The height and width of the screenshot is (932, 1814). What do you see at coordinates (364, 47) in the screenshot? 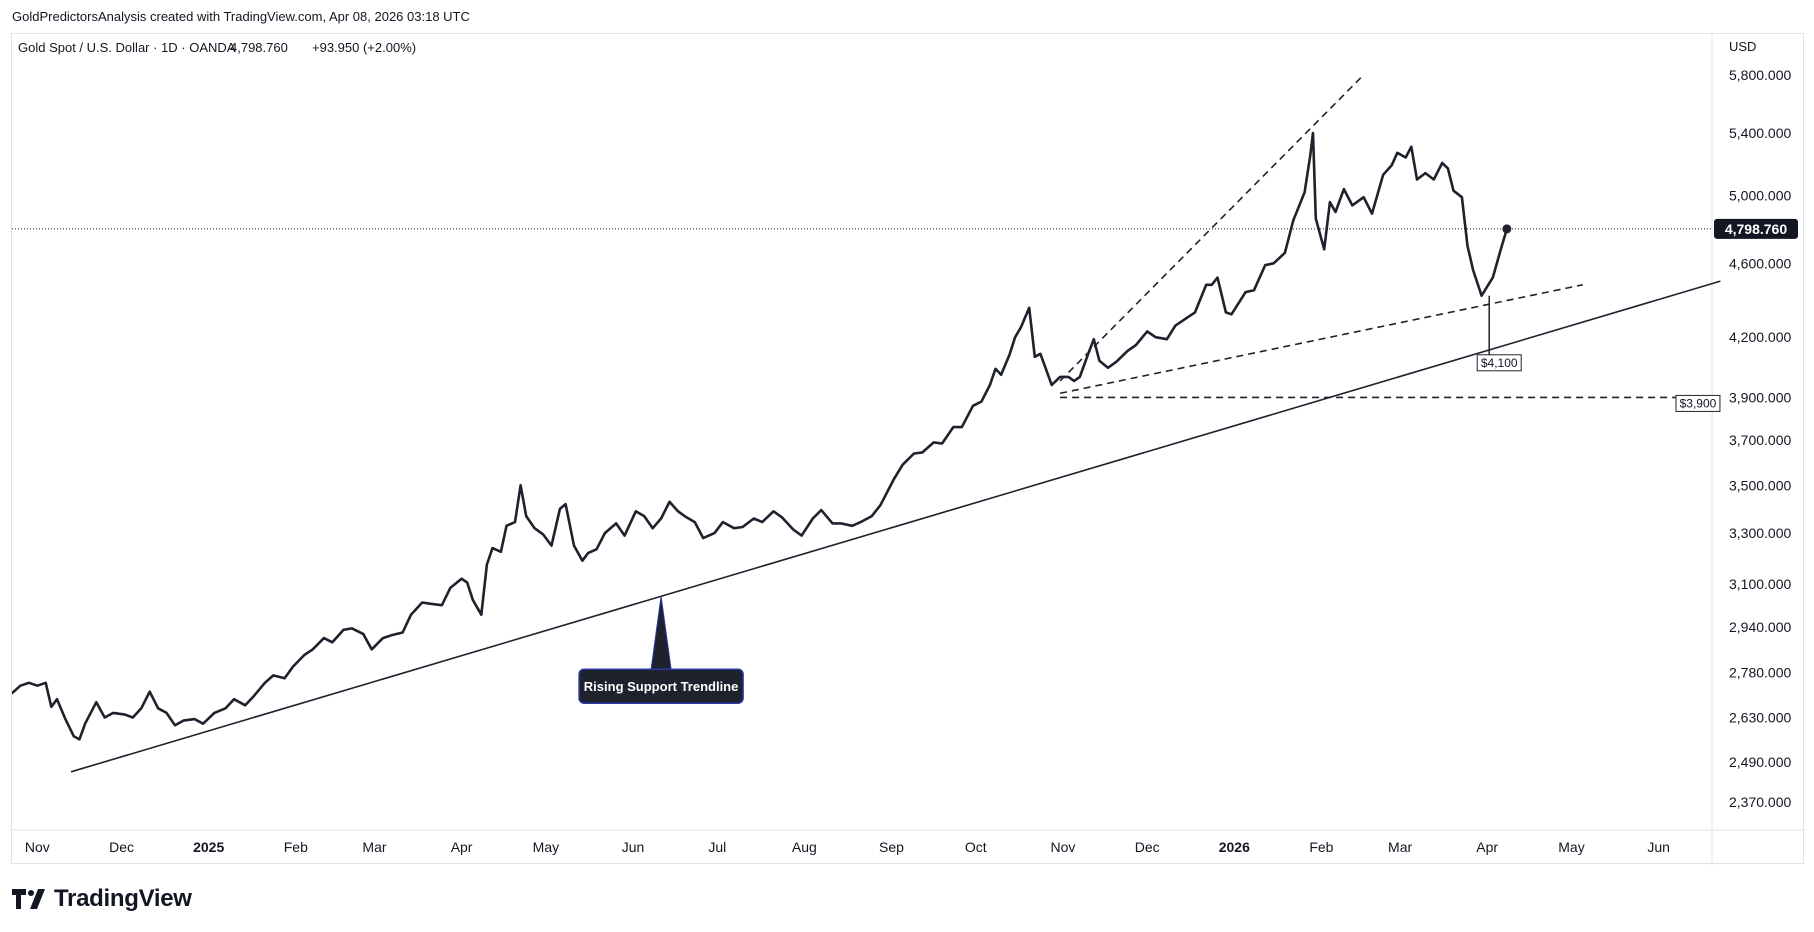
I see `legend-change: +93.950 (+2.00%)` at bounding box center [364, 47].